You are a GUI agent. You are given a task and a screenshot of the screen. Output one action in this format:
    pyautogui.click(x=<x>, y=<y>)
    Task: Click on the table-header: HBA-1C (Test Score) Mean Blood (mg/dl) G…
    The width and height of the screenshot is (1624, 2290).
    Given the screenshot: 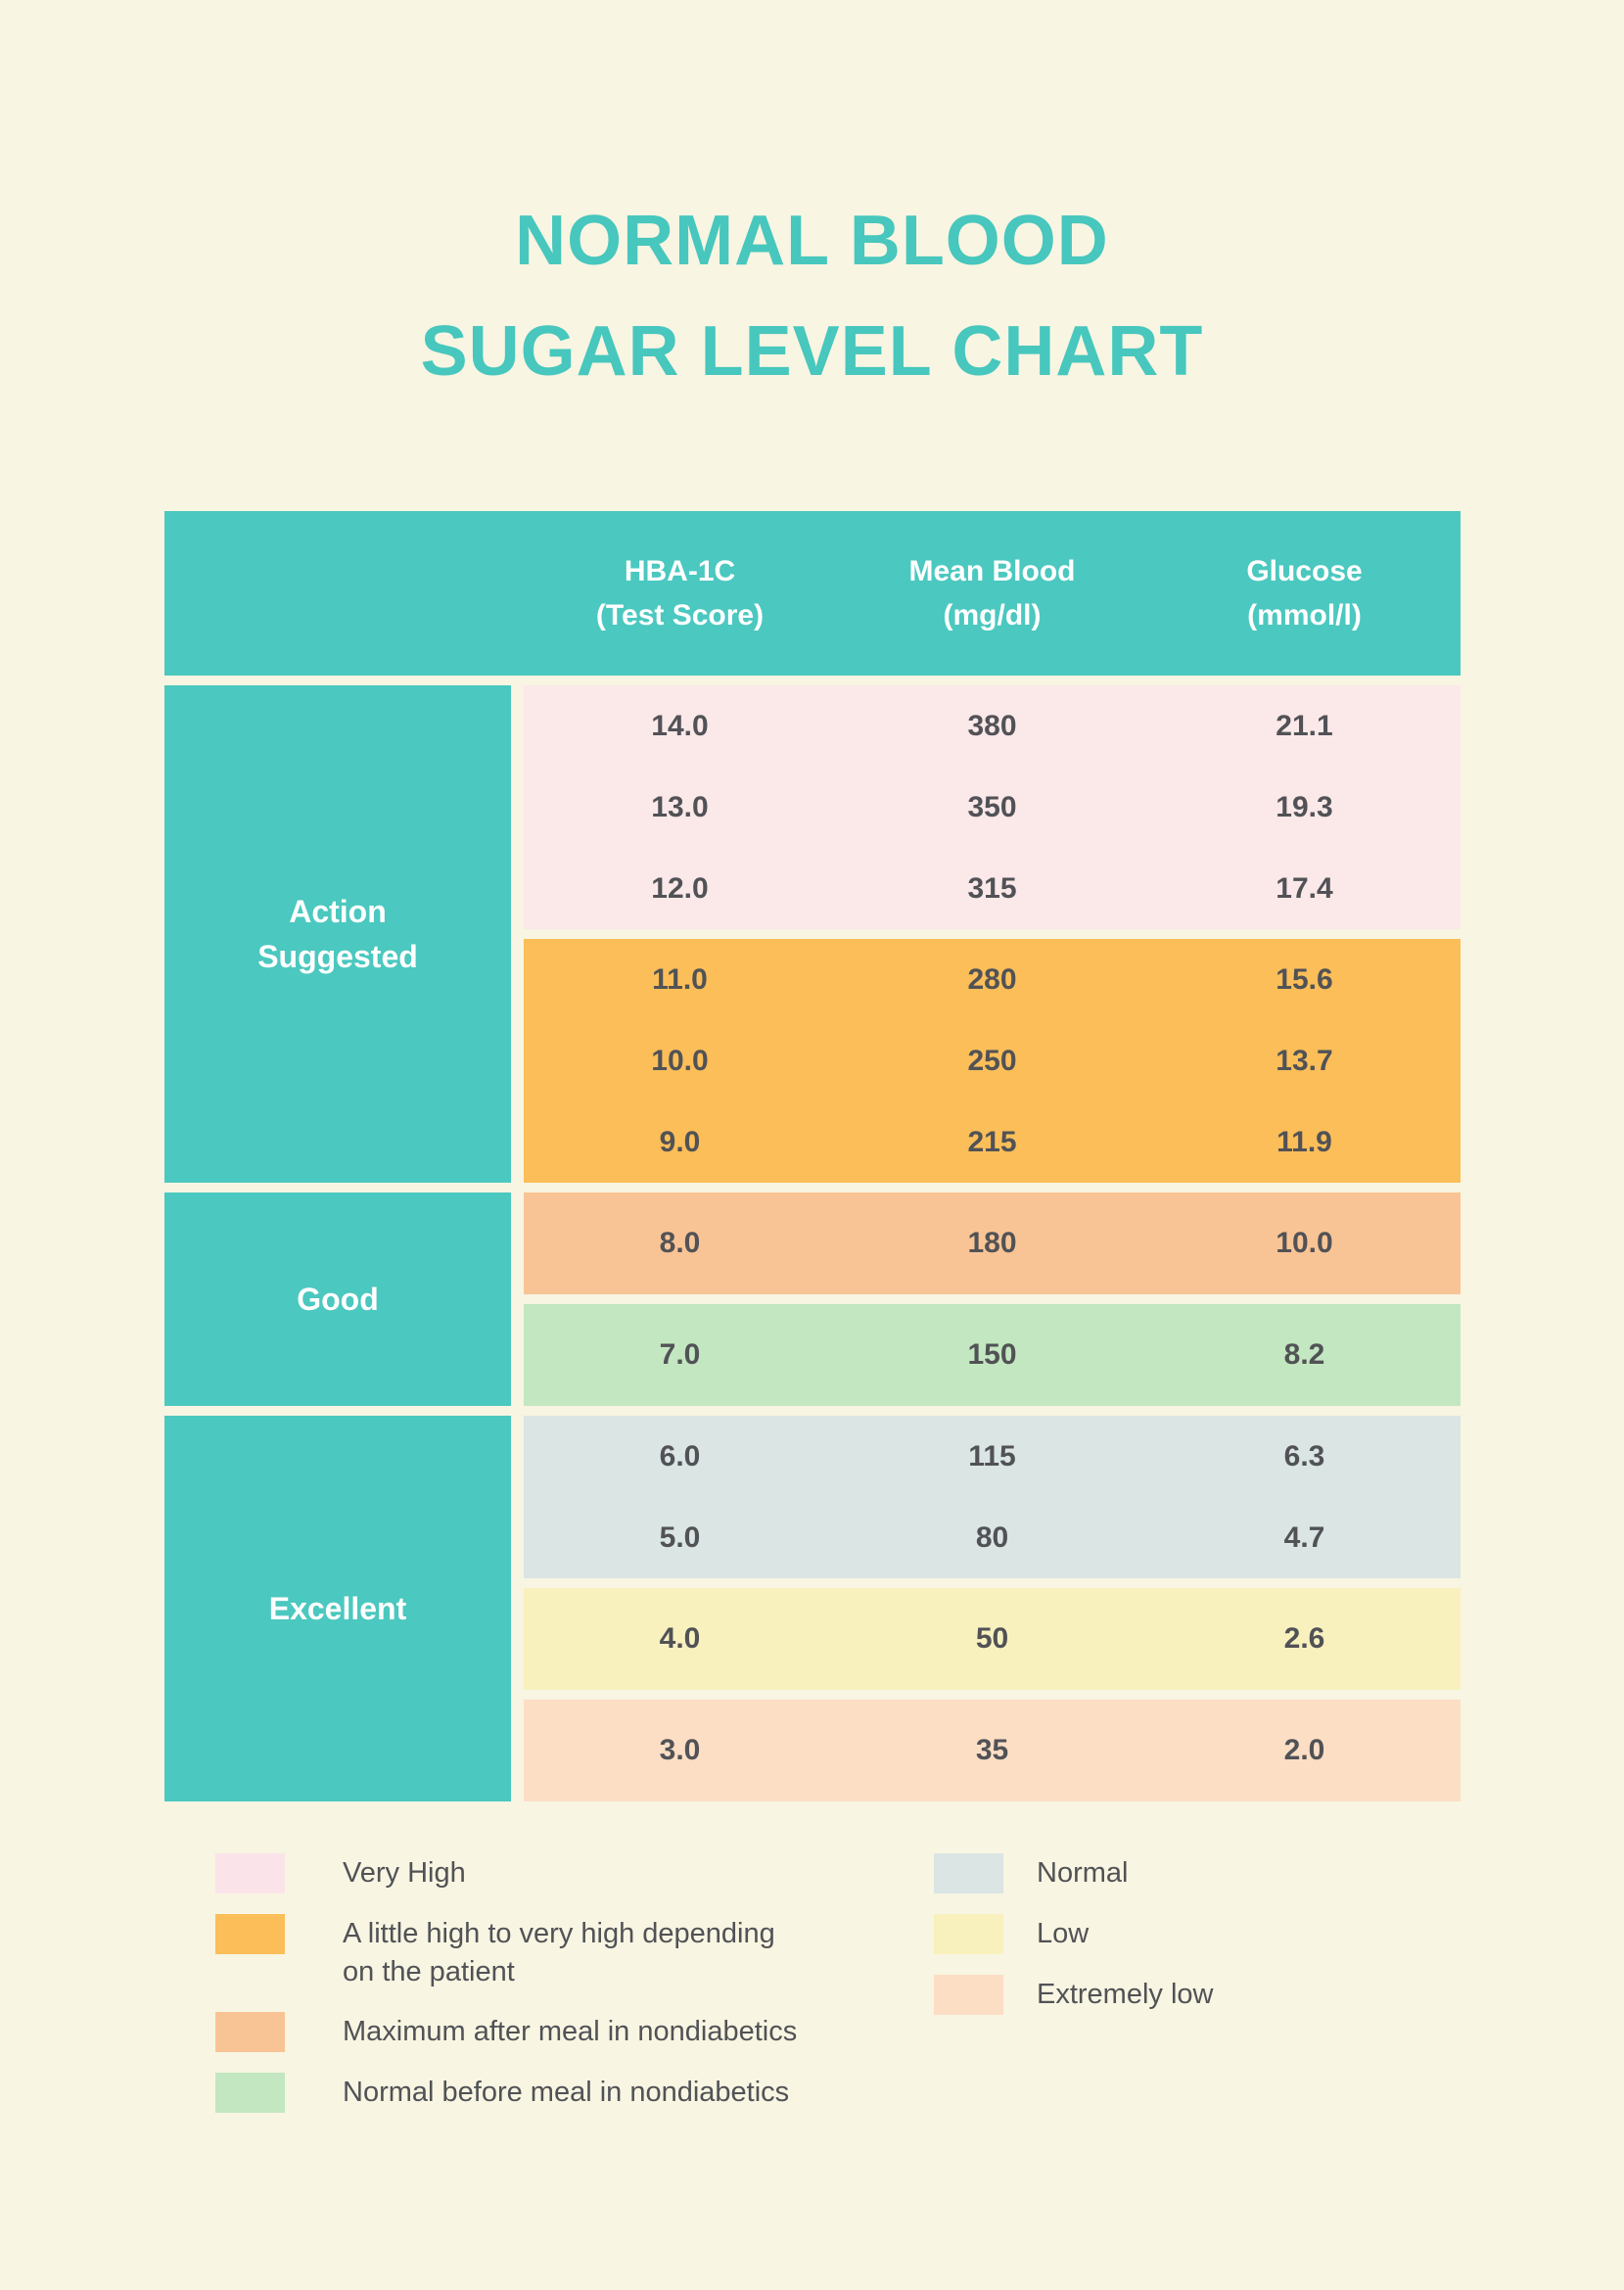 What is the action you would take?
    pyautogui.click(x=812, y=593)
    